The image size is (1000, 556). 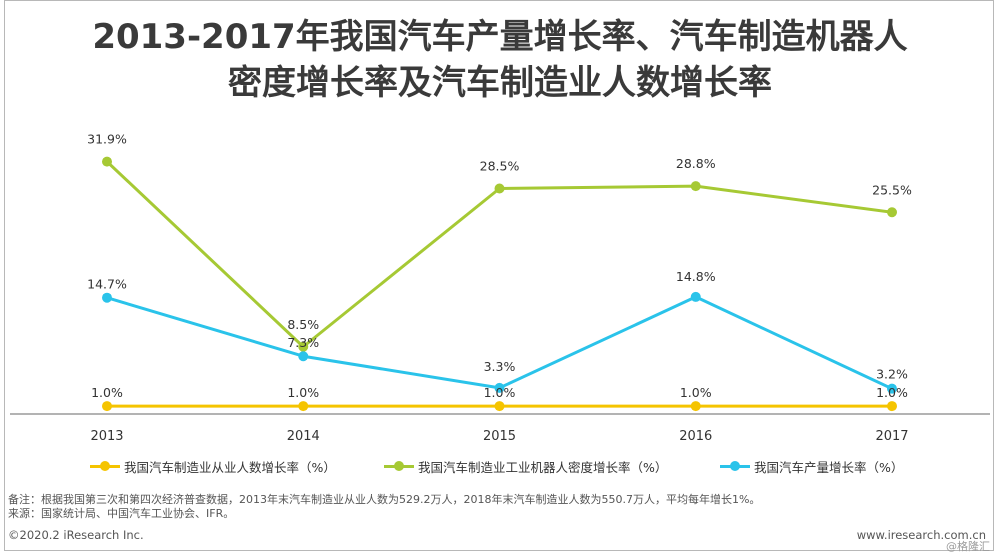 What do you see at coordinates (500, 83) in the screenshot?
I see `chart-title-line-2: 密度增长率及汽车制造业人数增长率` at bounding box center [500, 83].